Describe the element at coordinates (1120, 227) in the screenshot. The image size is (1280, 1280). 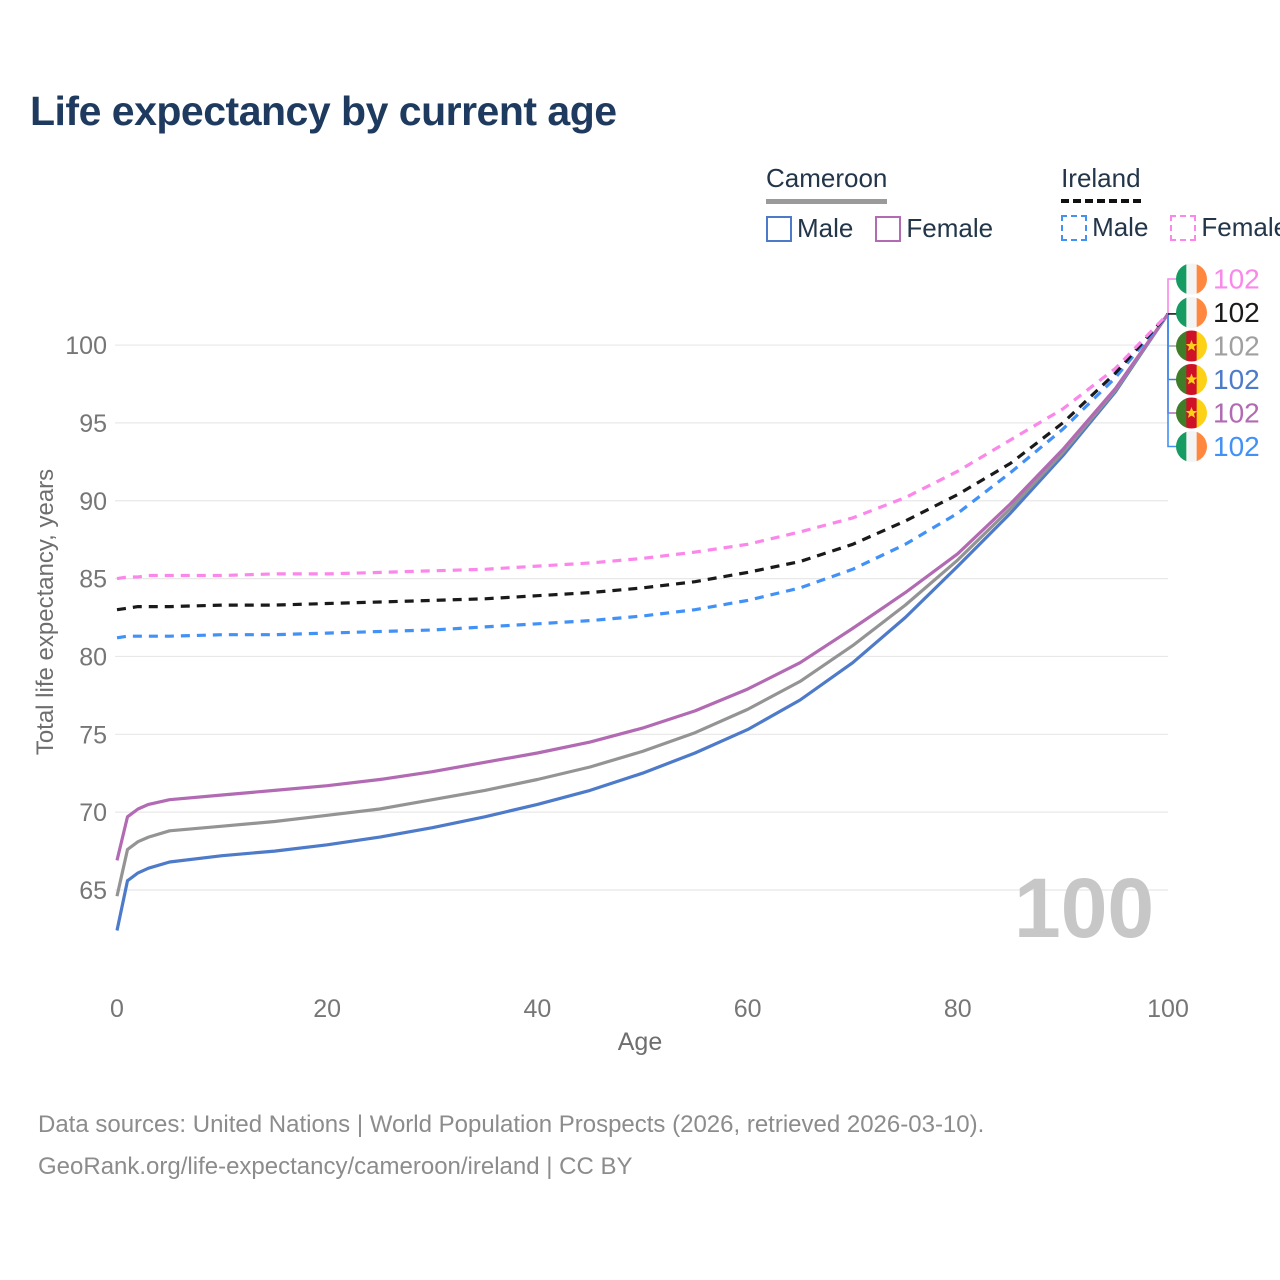
I see `legend-label-ireland-male: Male` at that location.